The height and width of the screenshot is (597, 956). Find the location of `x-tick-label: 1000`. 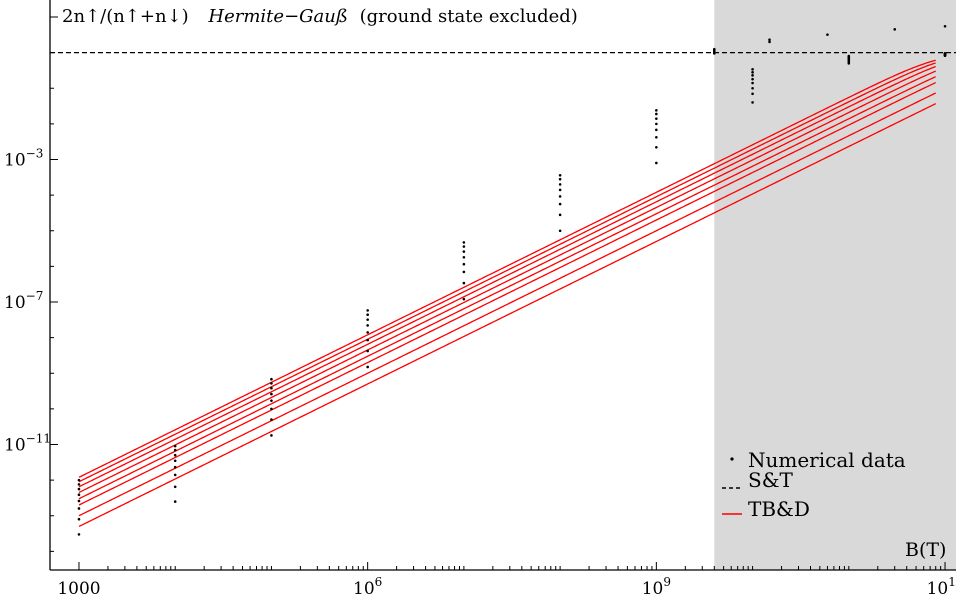

x-tick-label: 1000 is located at coordinates (78, 588).